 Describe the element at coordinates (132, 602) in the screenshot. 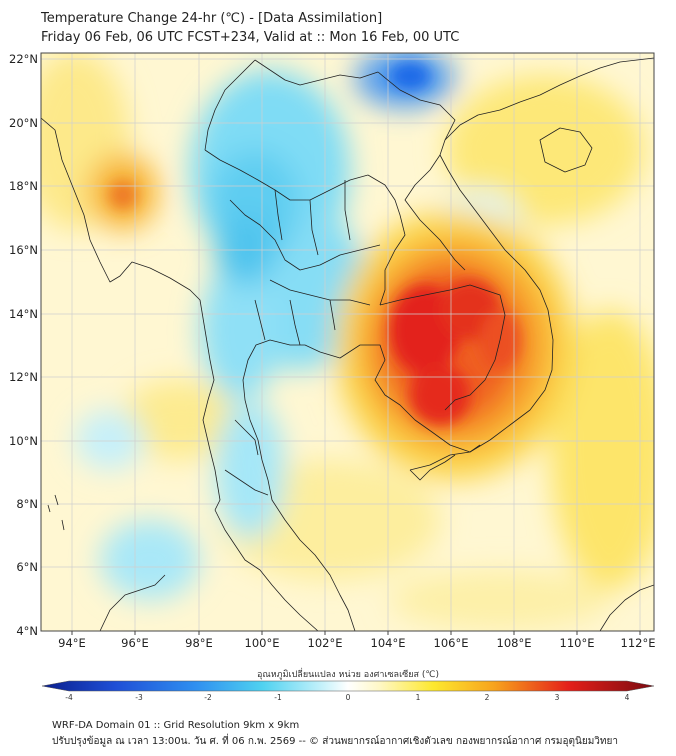

I see `coastline-sumatra` at that location.